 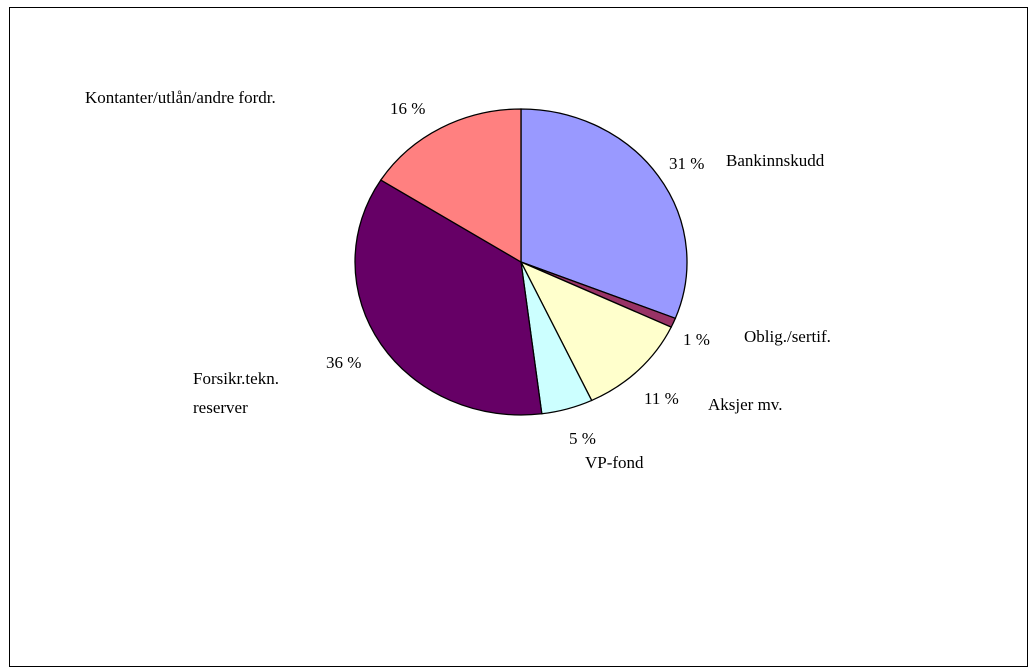 What do you see at coordinates (343, 362) in the screenshot?
I see `pct-label-forsikr: 36 %` at bounding box center [343, 362].